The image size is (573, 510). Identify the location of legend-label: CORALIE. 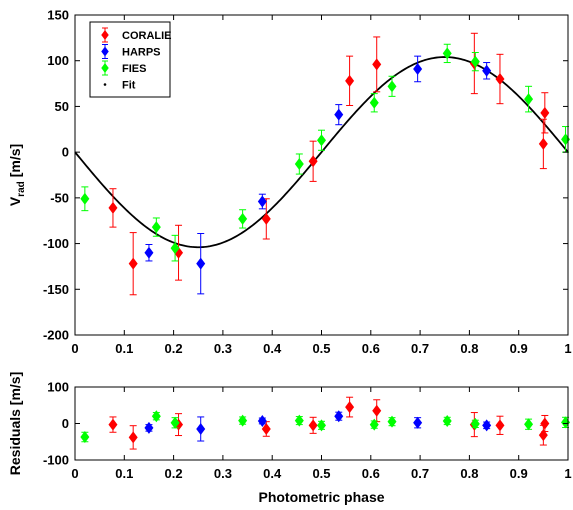
(147, 36).